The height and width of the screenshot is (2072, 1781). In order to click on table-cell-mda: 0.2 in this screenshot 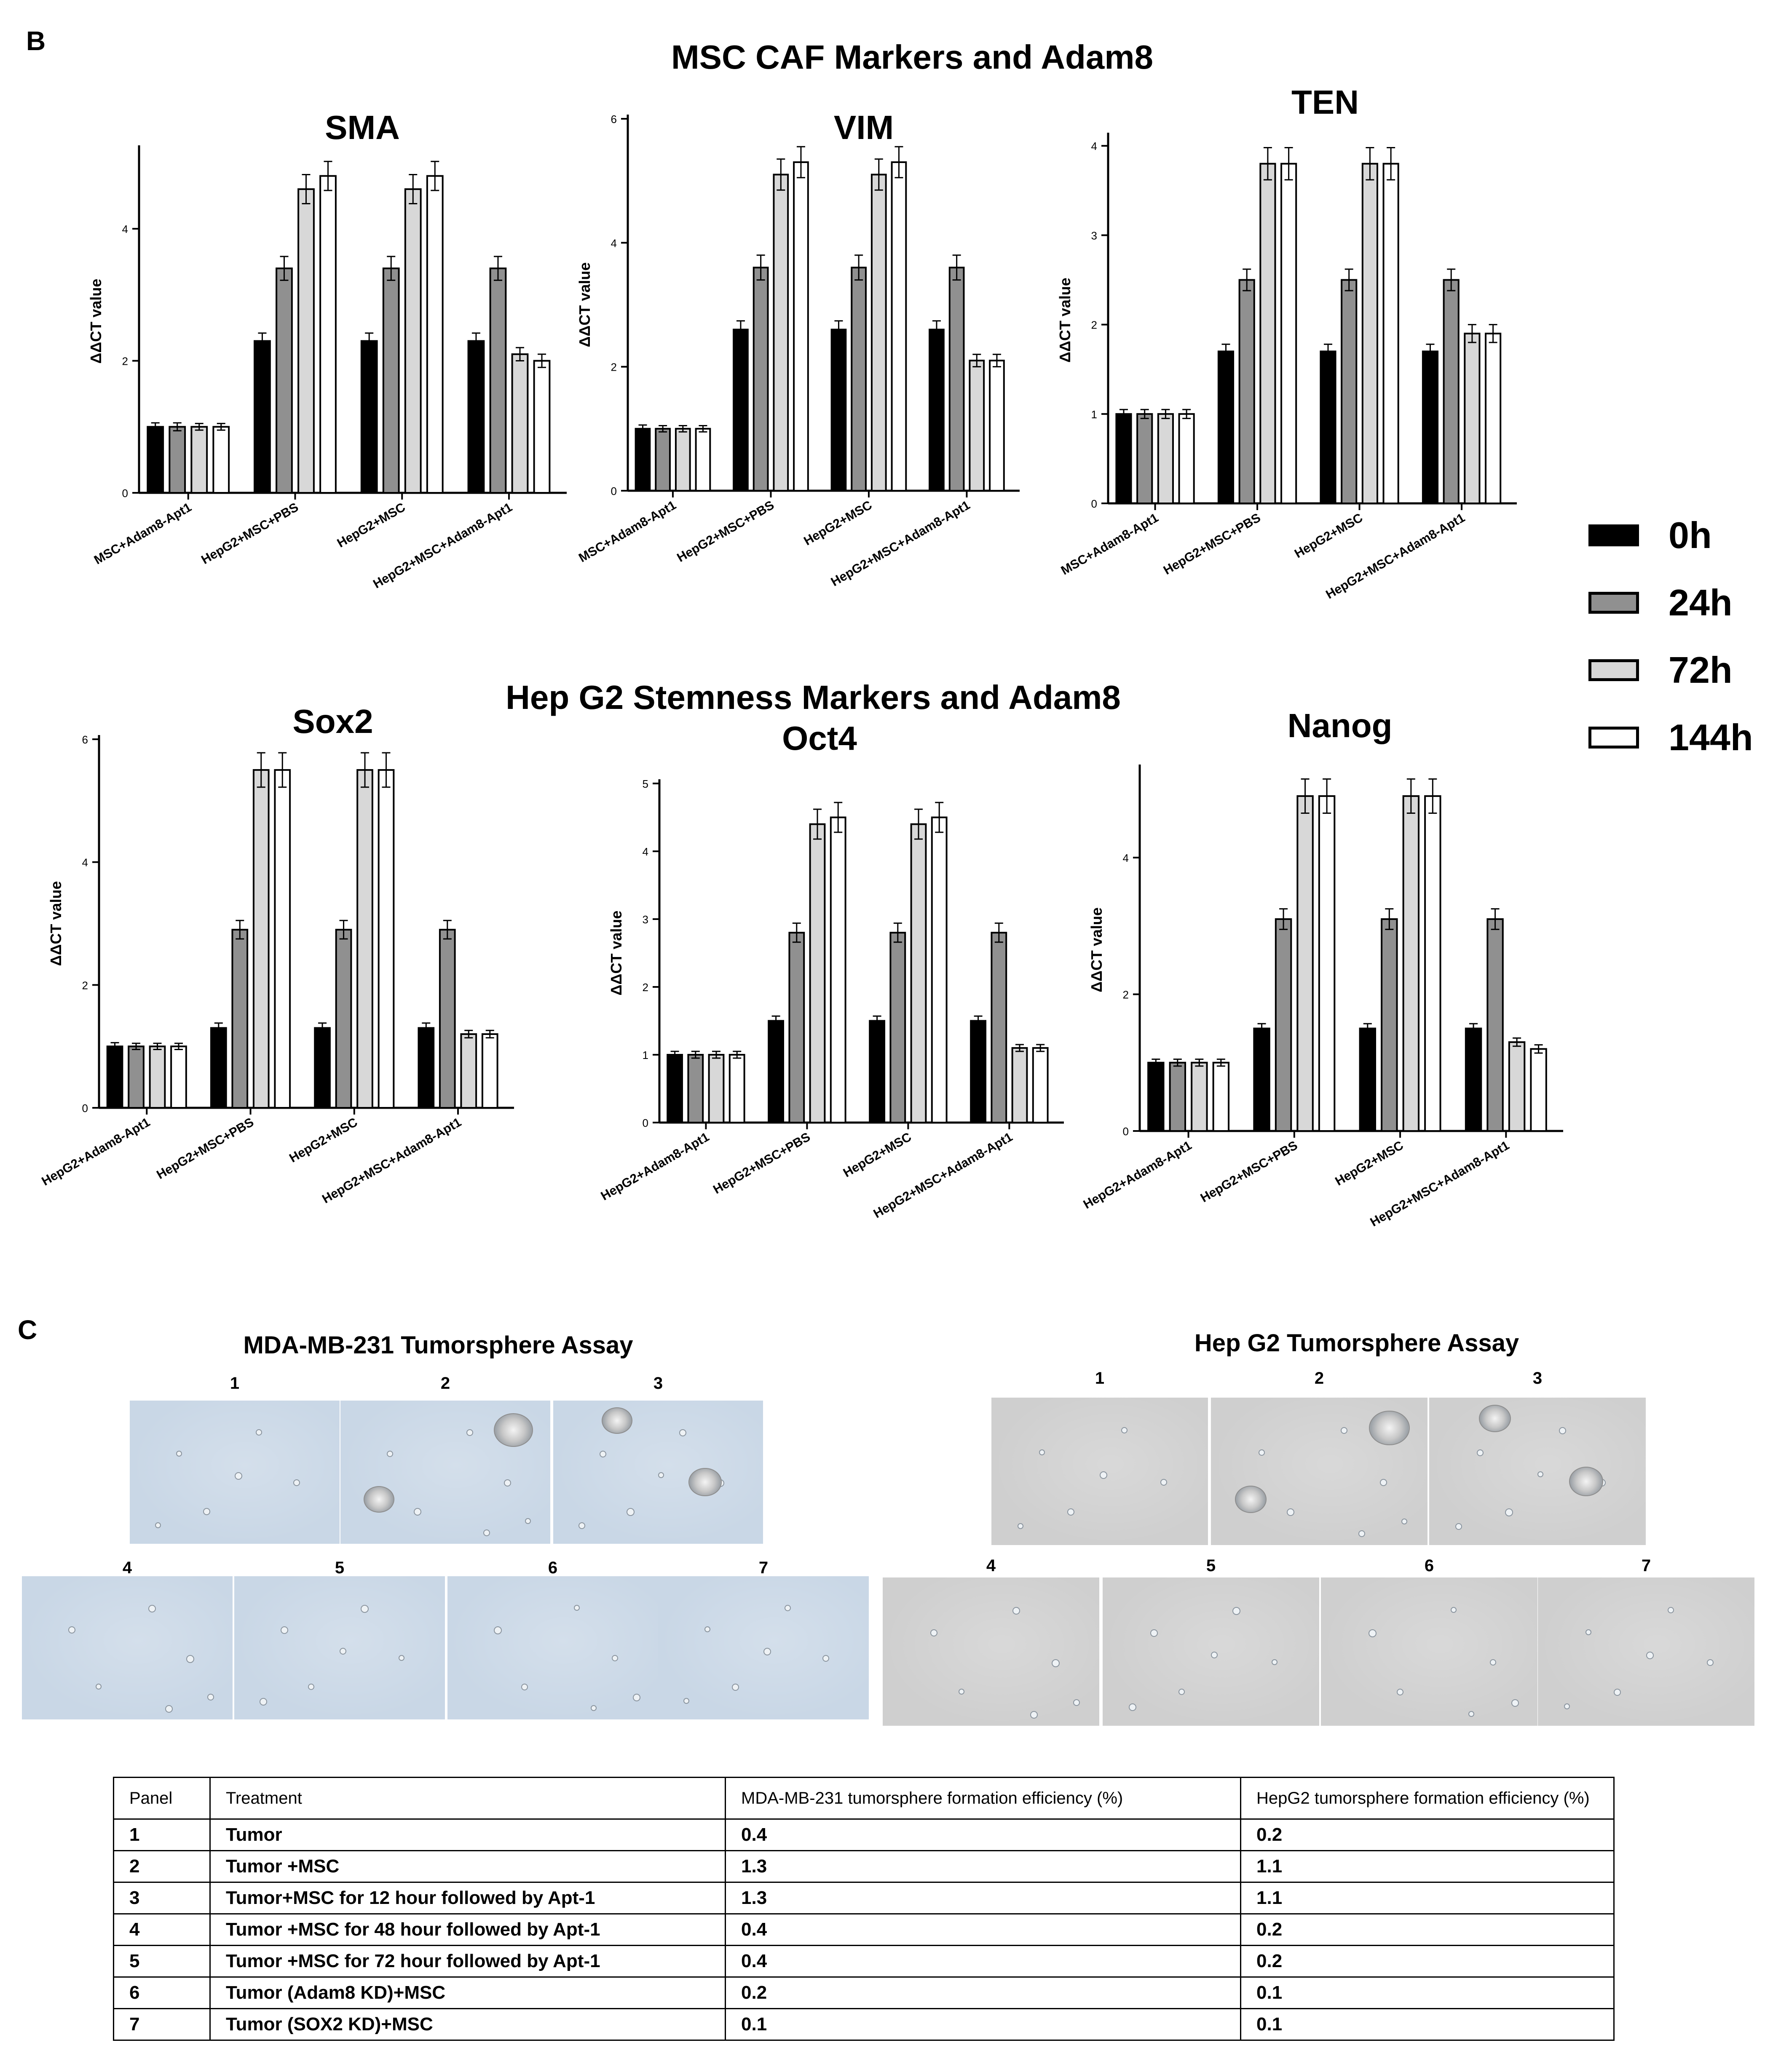, I will do `click(983, 1992)`.